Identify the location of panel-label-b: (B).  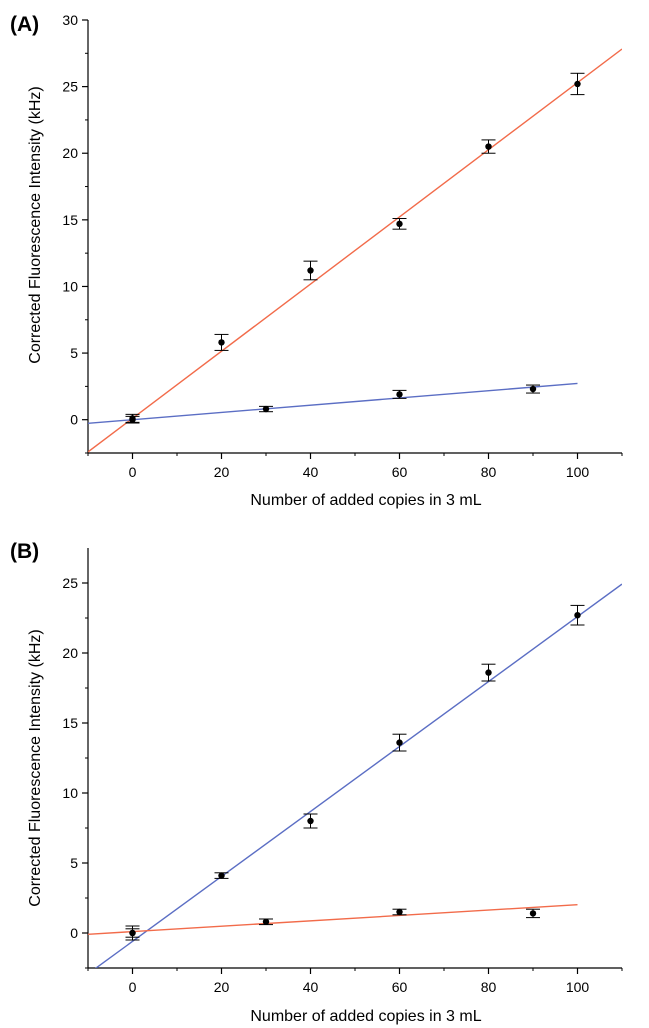
(24, 551).